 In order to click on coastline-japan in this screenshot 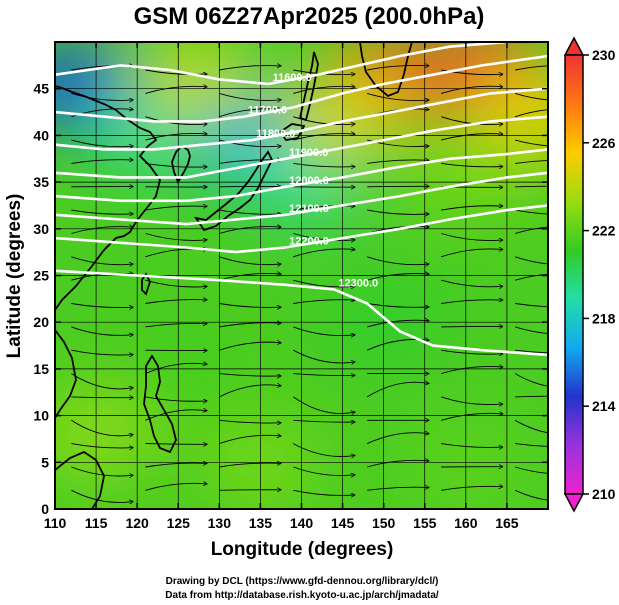, I will do `click(234, 191)`.